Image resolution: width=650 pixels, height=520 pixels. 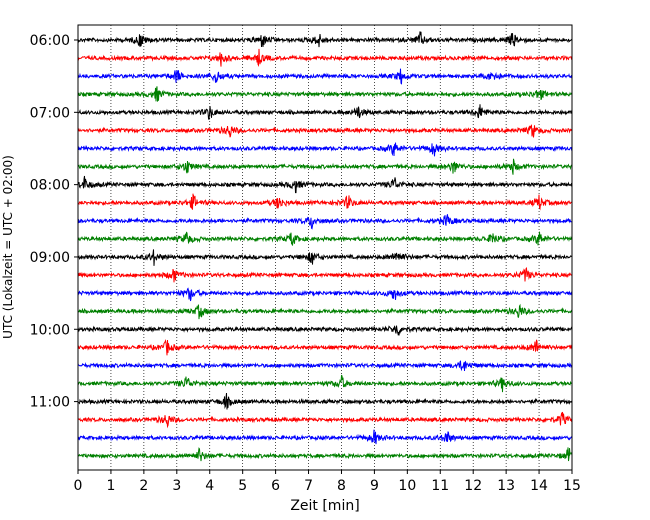 I want to click on trace-11:15, so click(x=325, y=420).